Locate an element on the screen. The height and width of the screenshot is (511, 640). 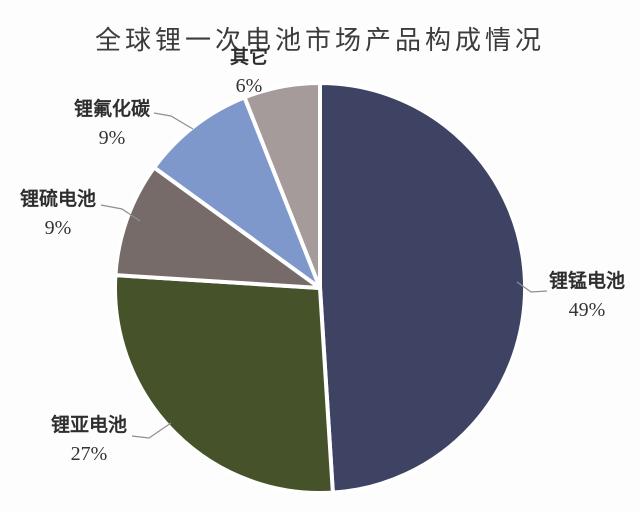
pie-label-name: 锂亚电池 is located at coordinates (89, 425).